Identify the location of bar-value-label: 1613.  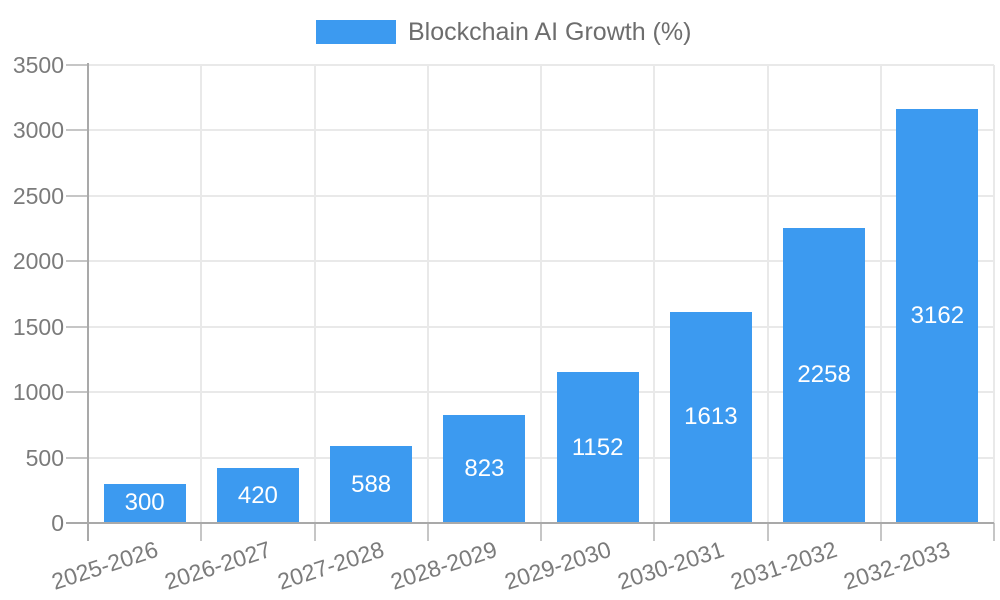
(711, 417).